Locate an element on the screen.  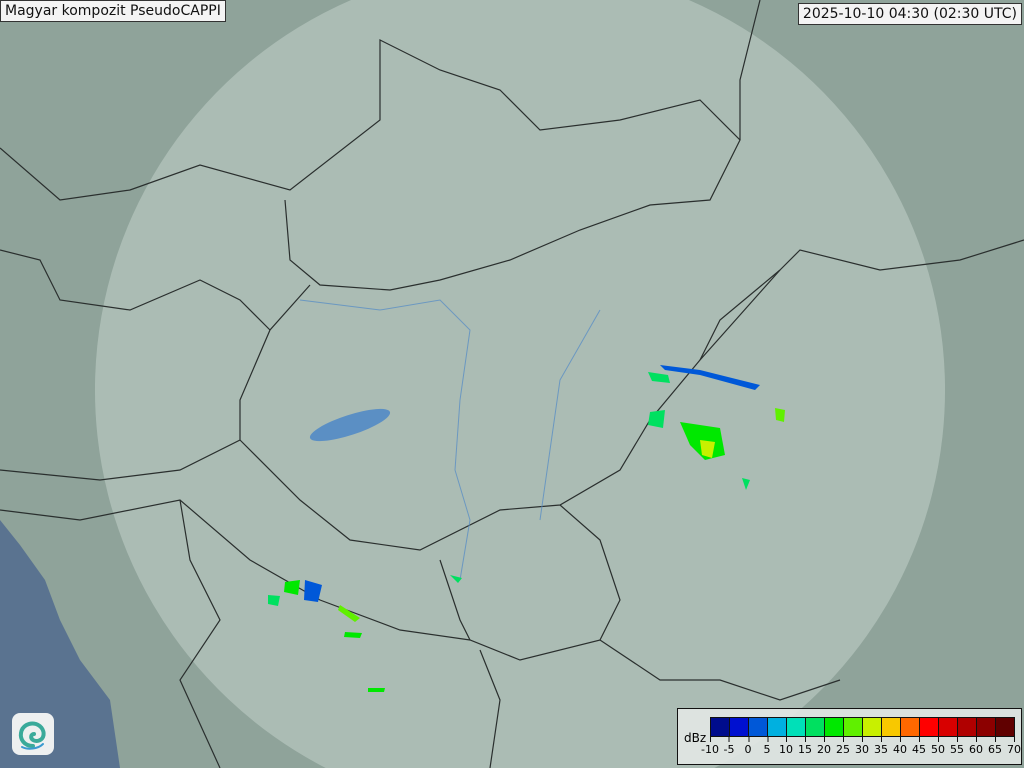
legend-tick-label: 35 is located at coordinates (881, 746).